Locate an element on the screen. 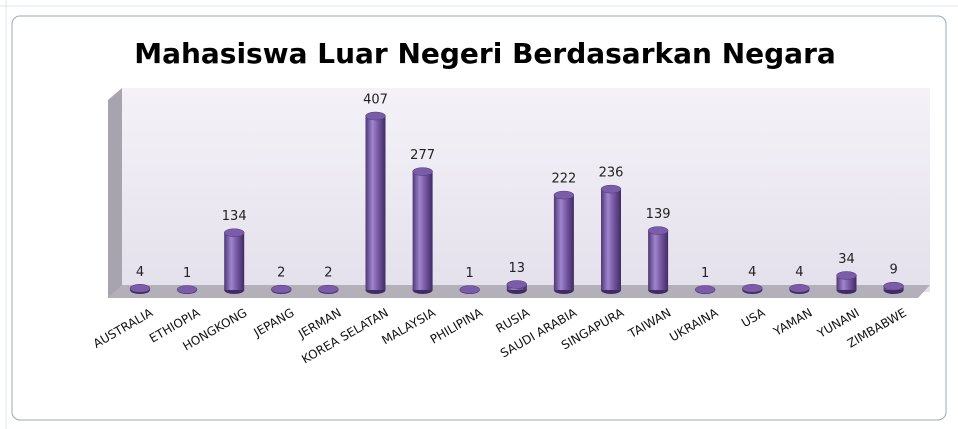  data-label: 236 is located at coordinates (611, 173).